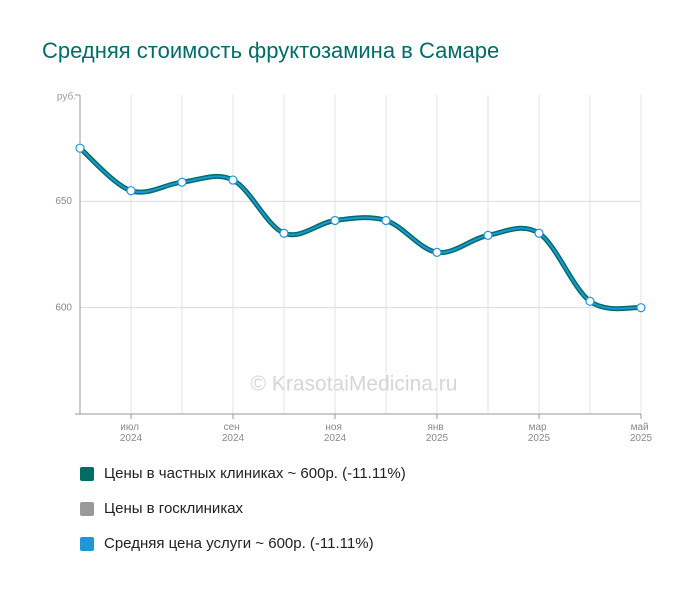  I want to click on chart-title: Средняя стоимость фруктозамина в Самаре, so click(270, 50).